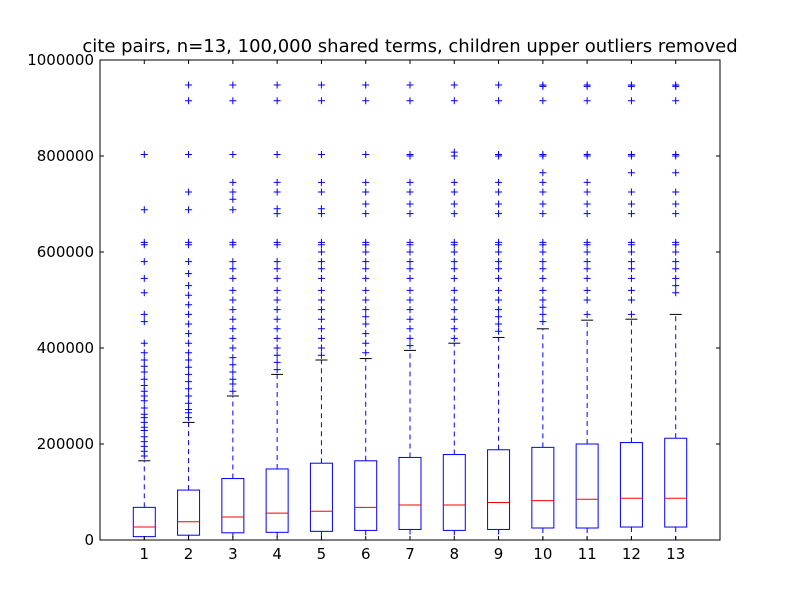 The image size is (800, 600). What do you see at coordinates (233, 554) in the screenshot?
I see `x-tick-label: 3` at bounding box center [233, 554].